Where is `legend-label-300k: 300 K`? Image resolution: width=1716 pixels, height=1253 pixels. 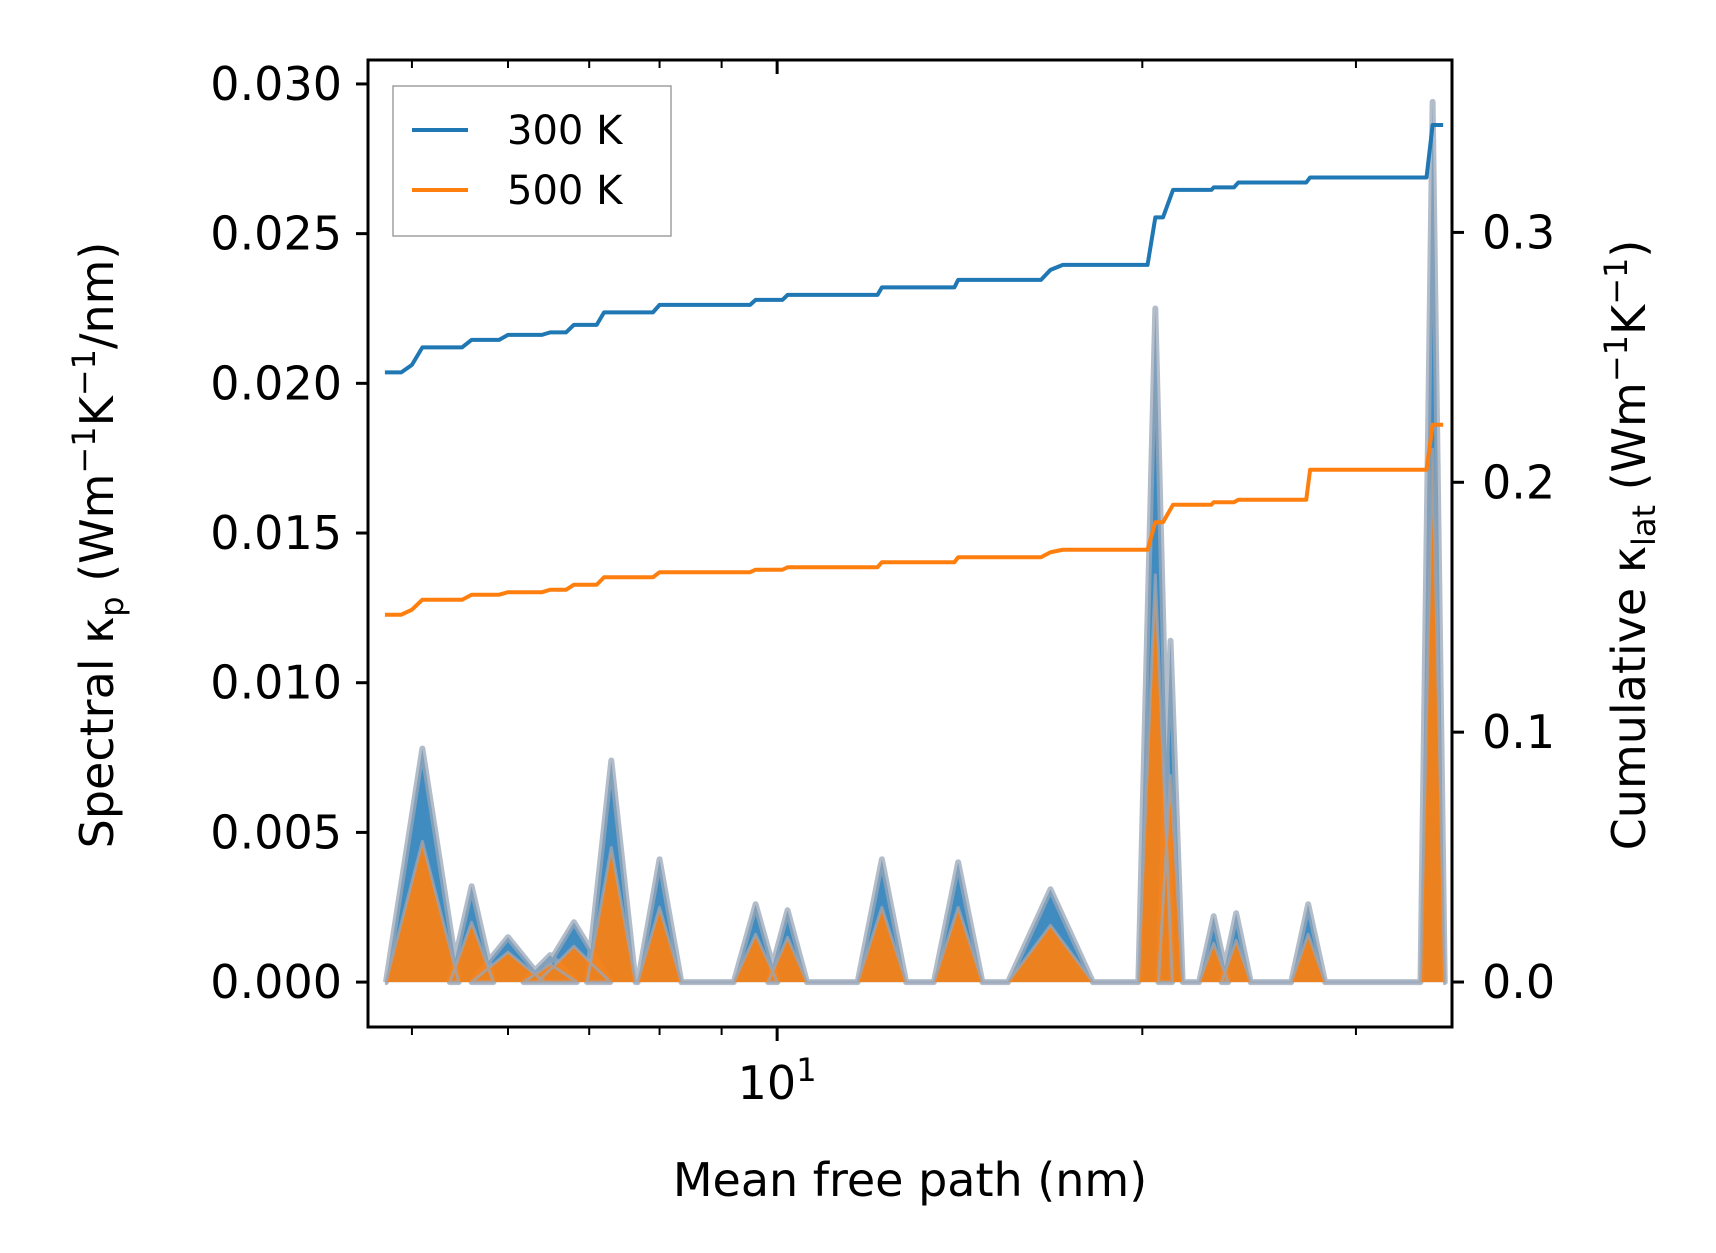 legend-label-300k: 300 K is located at coordinates (565, 131).